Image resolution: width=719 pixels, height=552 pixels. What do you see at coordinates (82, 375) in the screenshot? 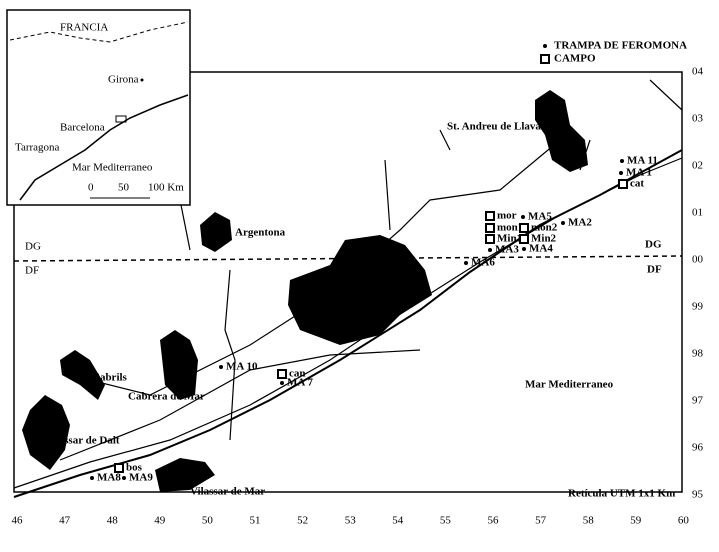
I see `town-cabrils` at bounding box center [82, 375].